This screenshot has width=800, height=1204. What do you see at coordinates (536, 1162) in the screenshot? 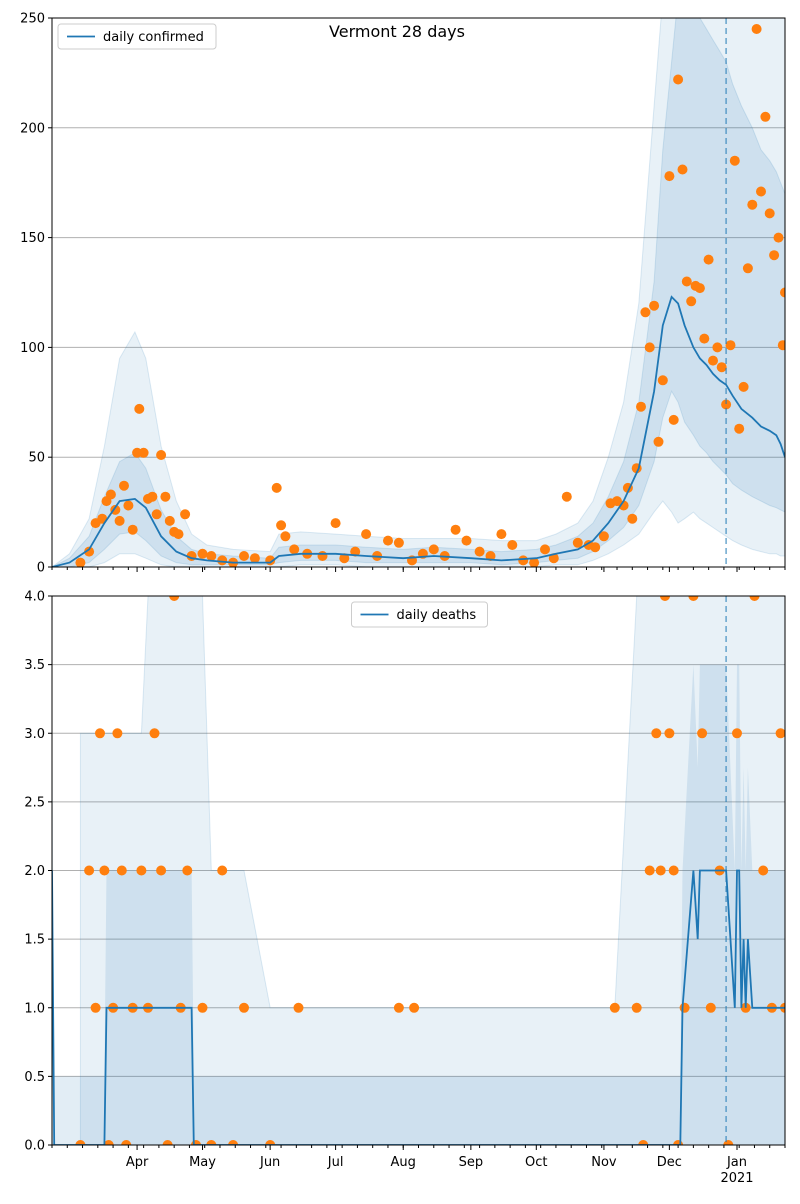
I see `x-tick-label: Oct` at bounding box center [536, 1162].